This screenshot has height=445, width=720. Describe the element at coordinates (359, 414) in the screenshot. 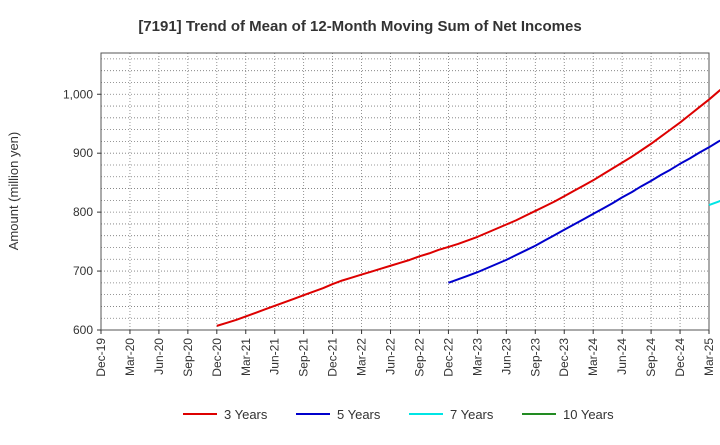

I see `legend-label-5-years: 5 Years` at that location.